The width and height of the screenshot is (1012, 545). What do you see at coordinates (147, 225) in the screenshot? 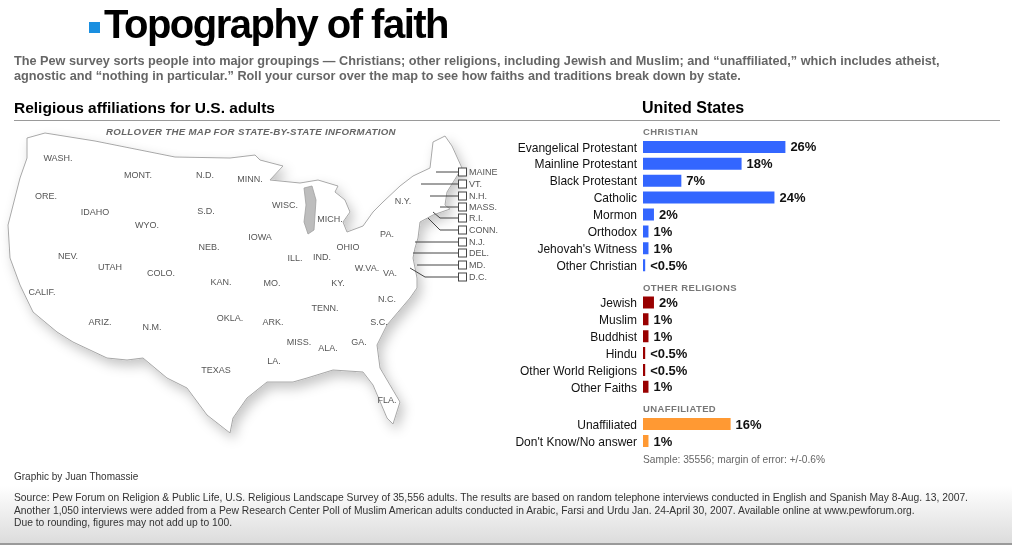
I see `text: WYO.` at bounding box center [147, 225].